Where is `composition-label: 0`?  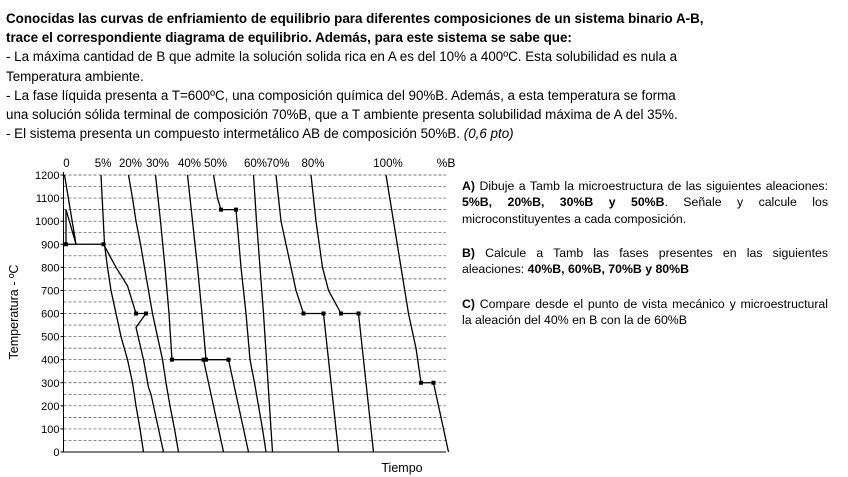 composition-label: 0 is located at coordinates (66, 164).